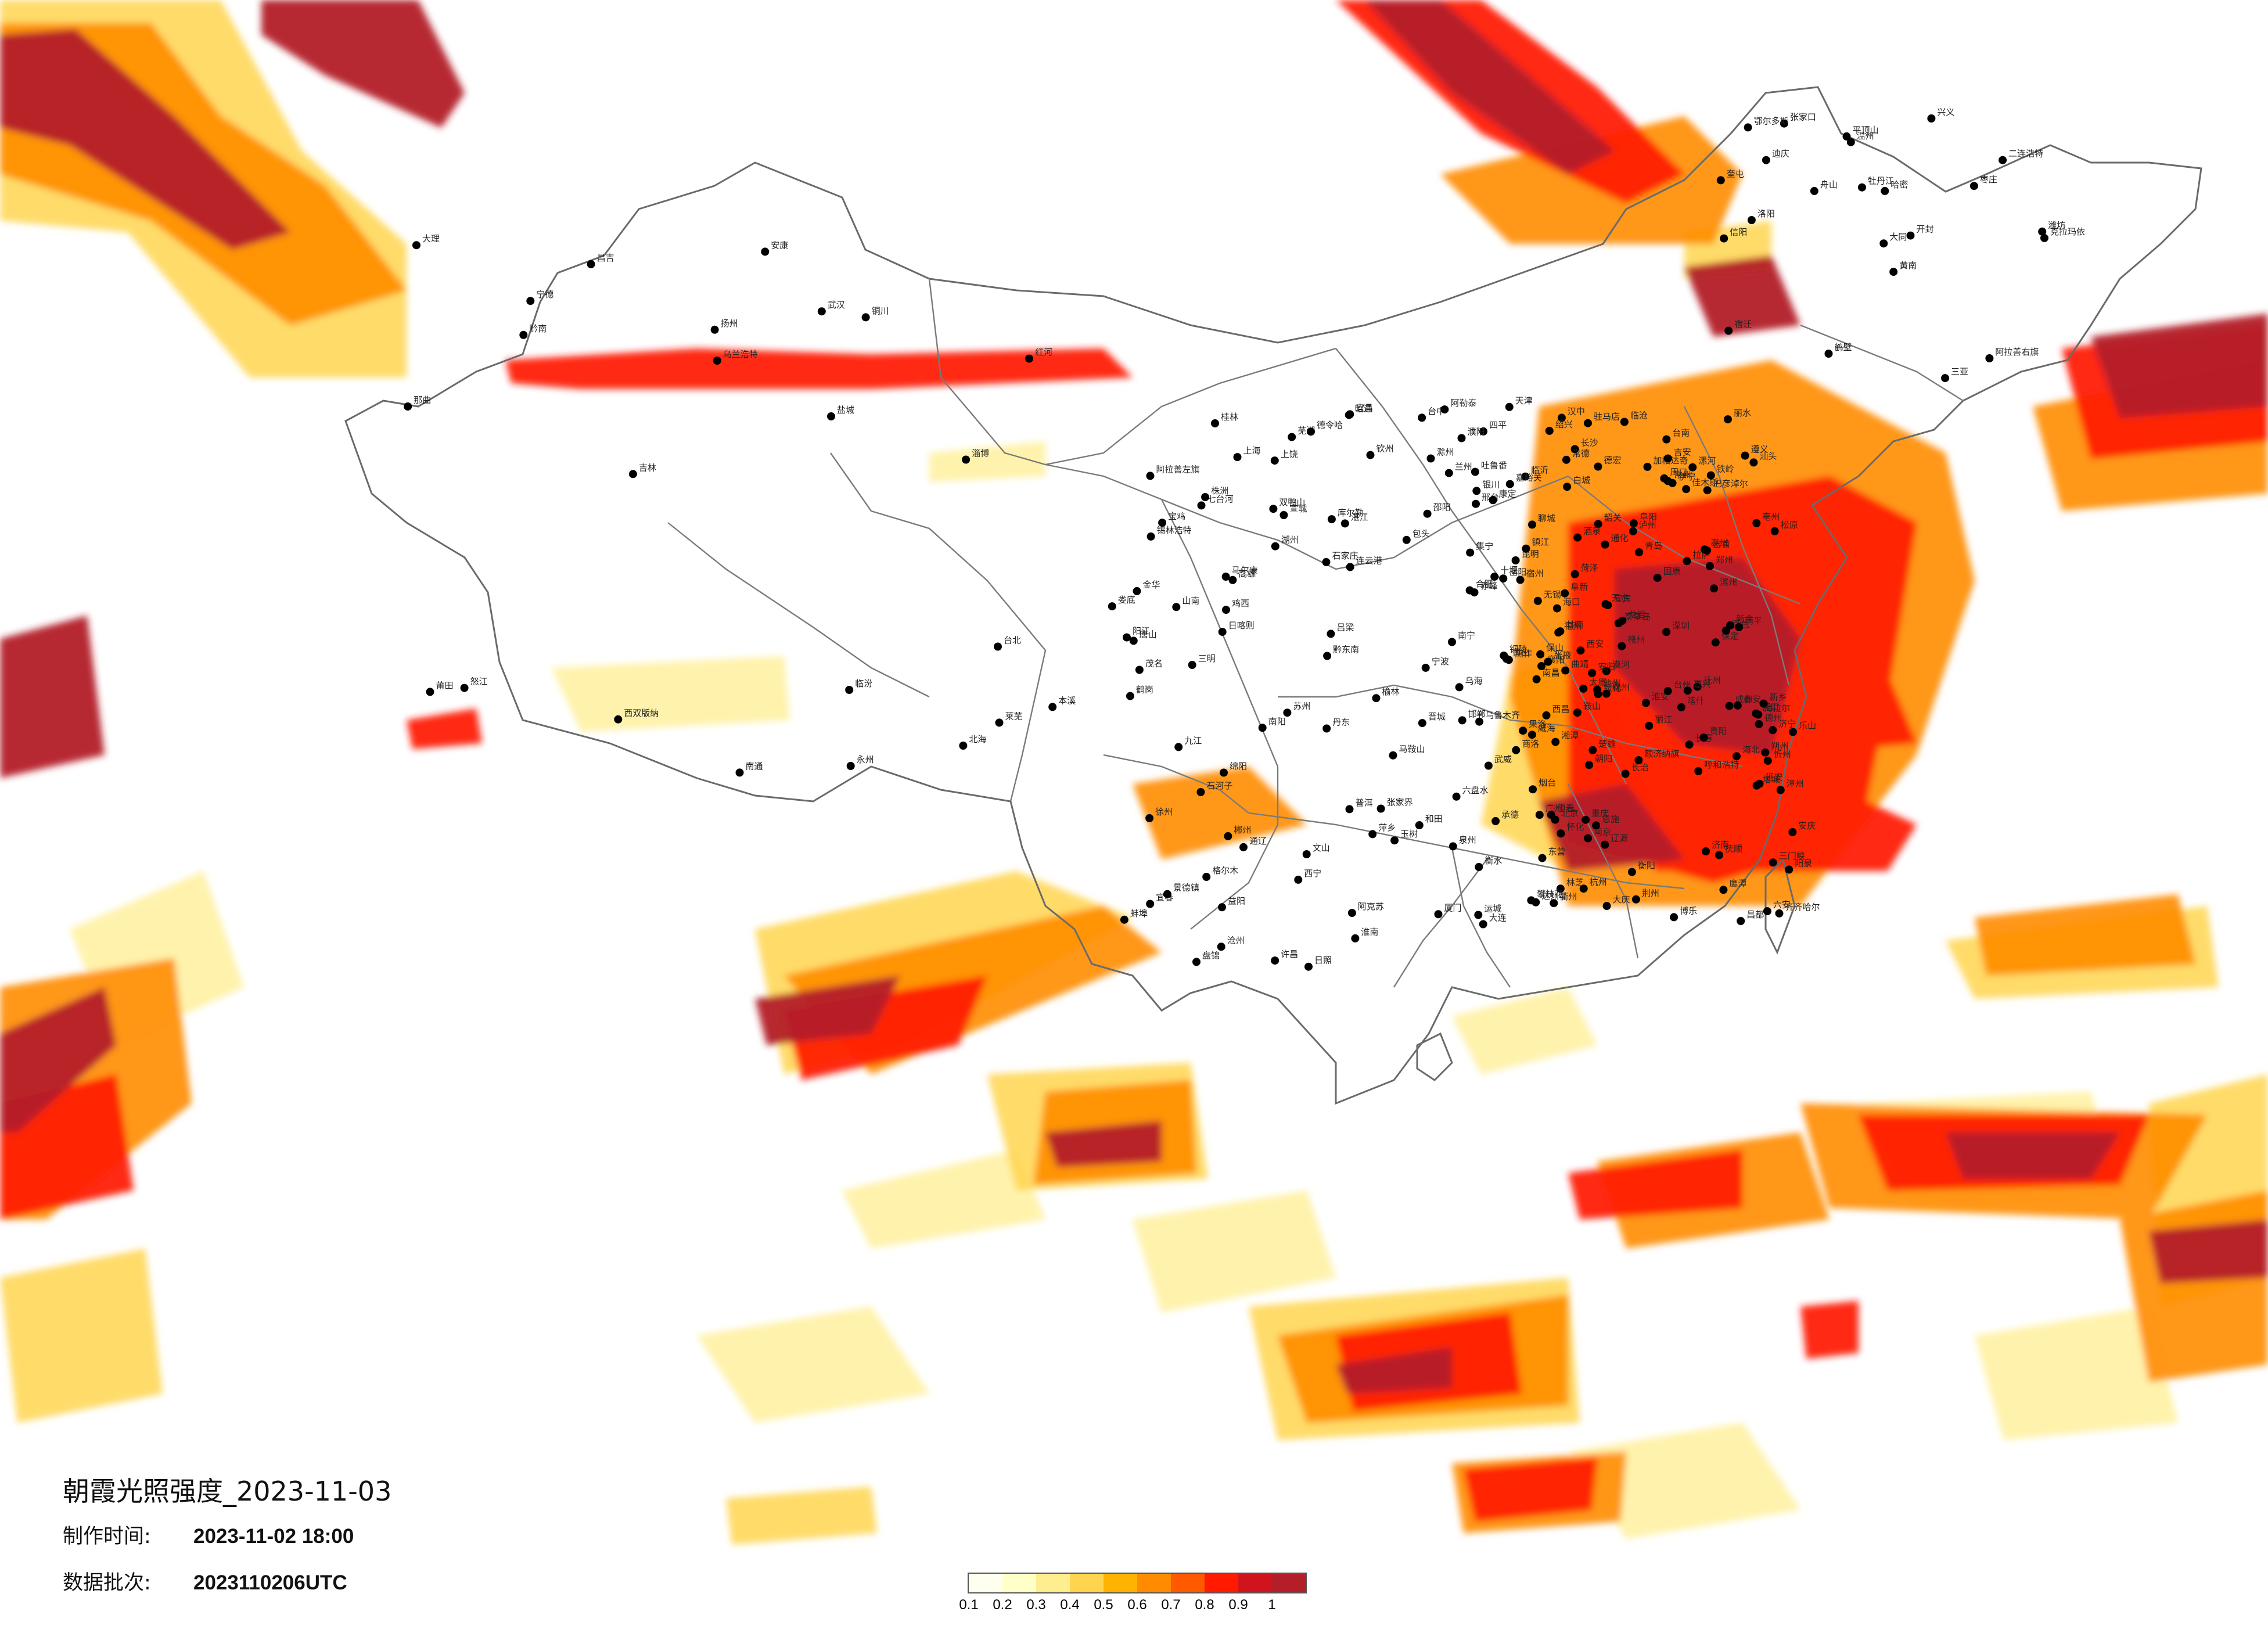 The width and height of the screenshot is (2268, 1626). Describe the element at coordinates (1290, 540) in the screenshot. I see `city-label: 湖州` at that location.